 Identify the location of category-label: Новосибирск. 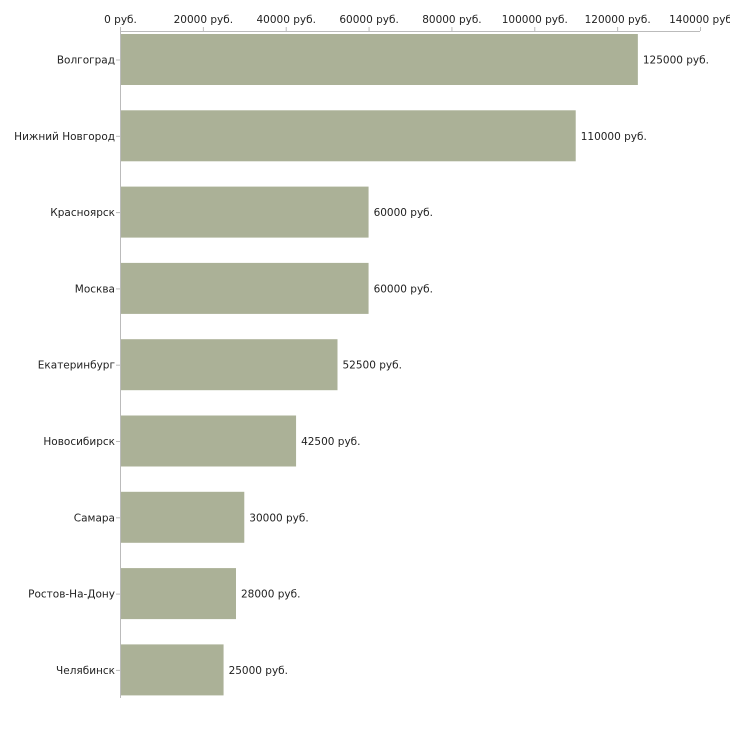
(79, 442).